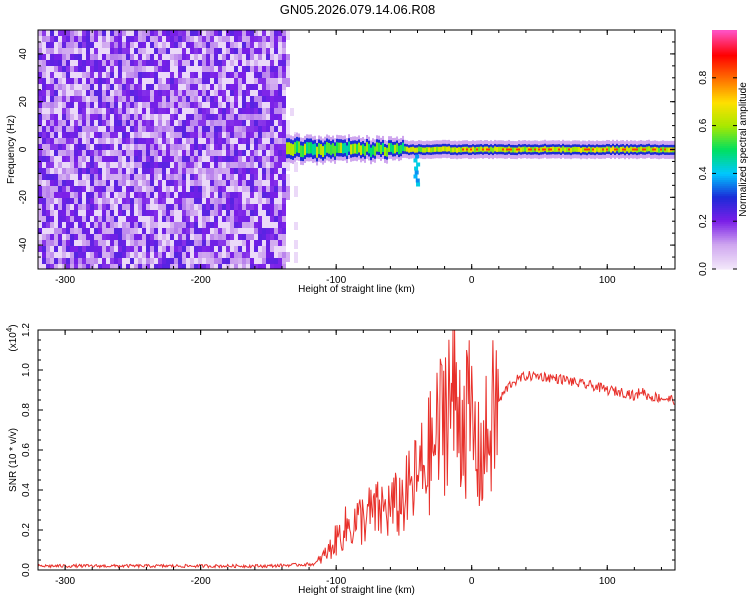 This screenshot has width=750, height=600. What do you see at coordinates (724, 143) in the screenshot?
I see `colorbar-segment` at bounding box center [724, 143].